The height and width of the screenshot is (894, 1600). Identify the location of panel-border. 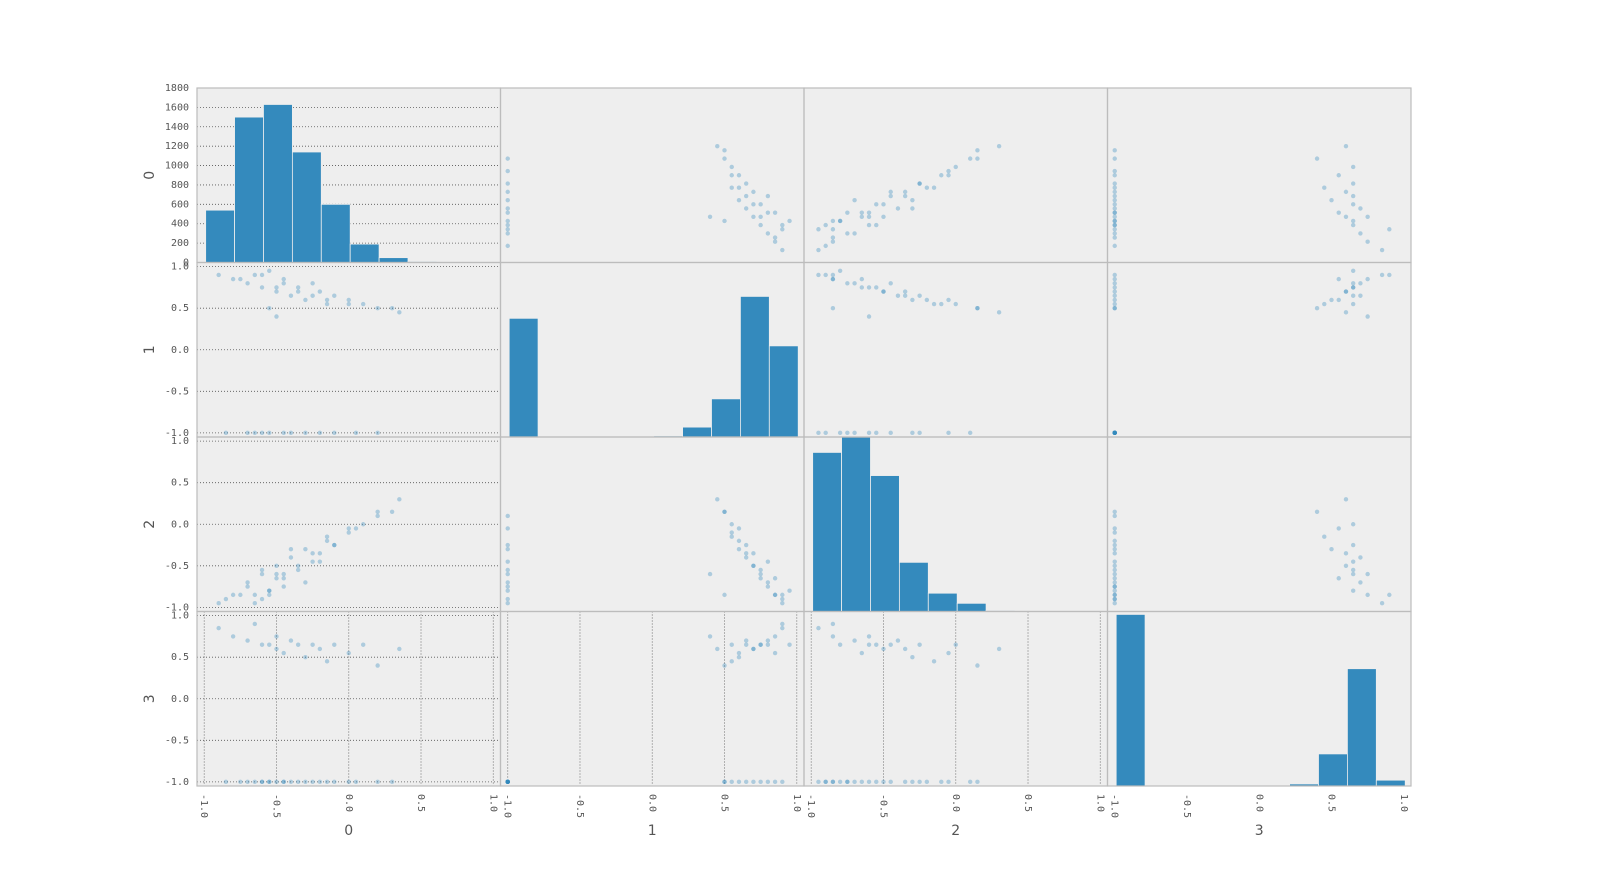
(1259, 698).